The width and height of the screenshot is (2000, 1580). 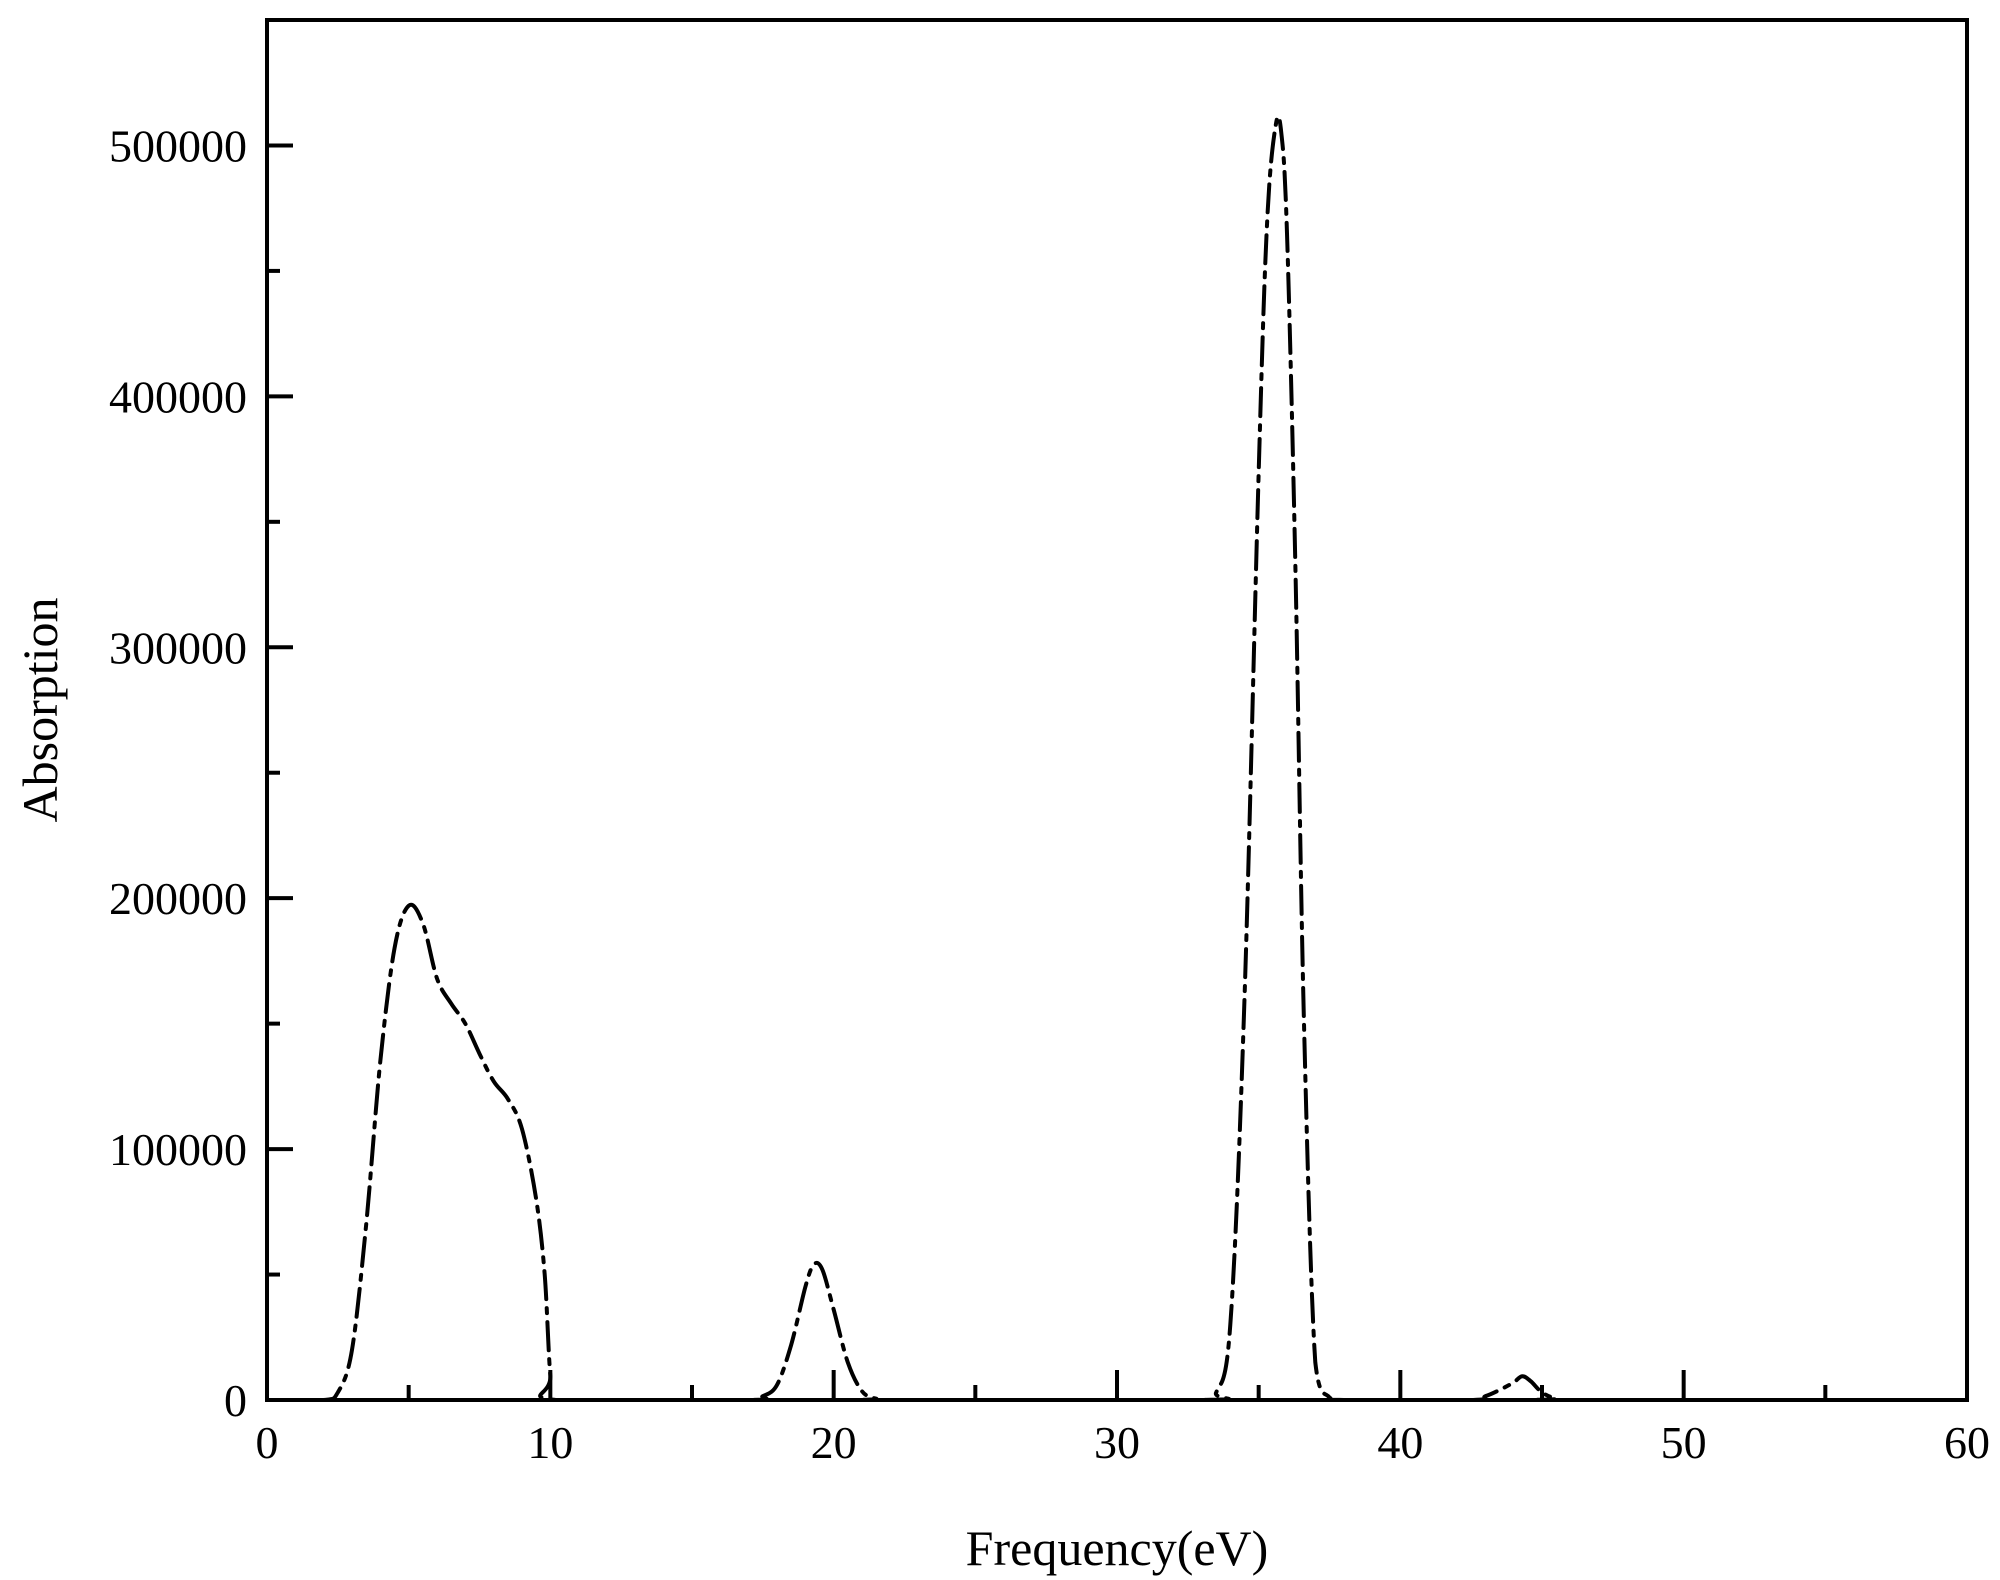 I want to click on x-axis-title: Frequency(eV), so click(x=1117, y=1548).